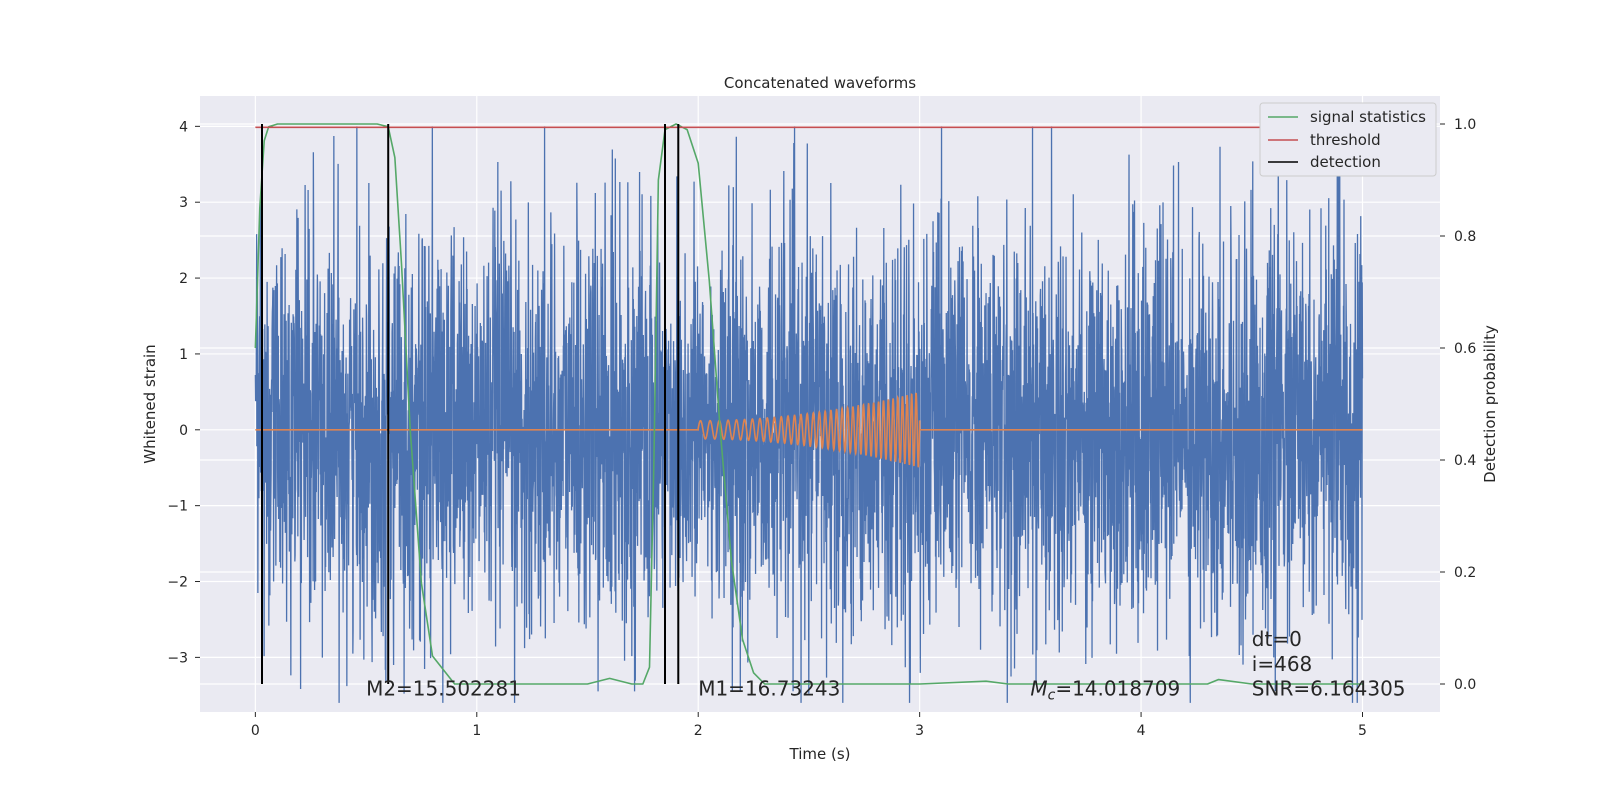 The height and width of the screenshot is (800, 1600). What do you see at coordinates (1282, 664) in the screenshot?
I see `annotation-text: i=468` at bounding box center [1282, 664].